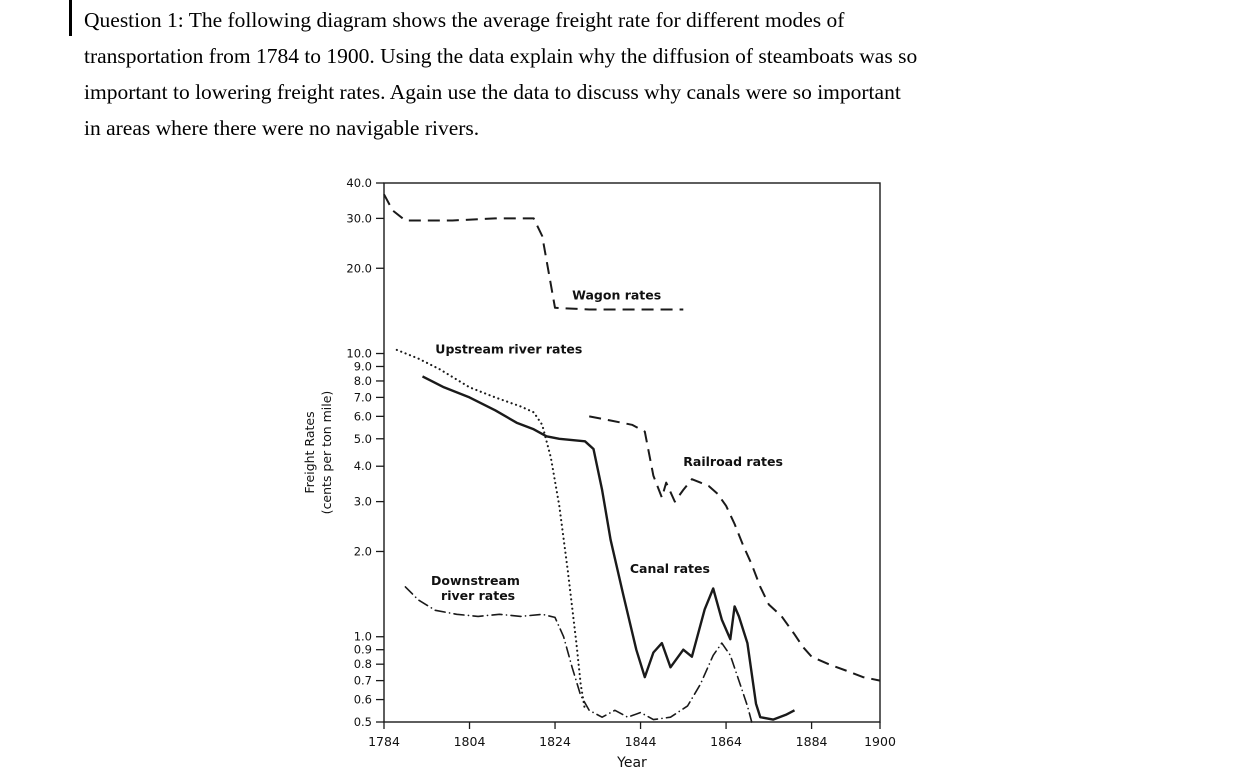 This screenshot has height=780, width=1235. What do you see at coordinates (359, 354) in the screenshot?
I see `svg-text: 10.0` at bounding box center [359, 354].